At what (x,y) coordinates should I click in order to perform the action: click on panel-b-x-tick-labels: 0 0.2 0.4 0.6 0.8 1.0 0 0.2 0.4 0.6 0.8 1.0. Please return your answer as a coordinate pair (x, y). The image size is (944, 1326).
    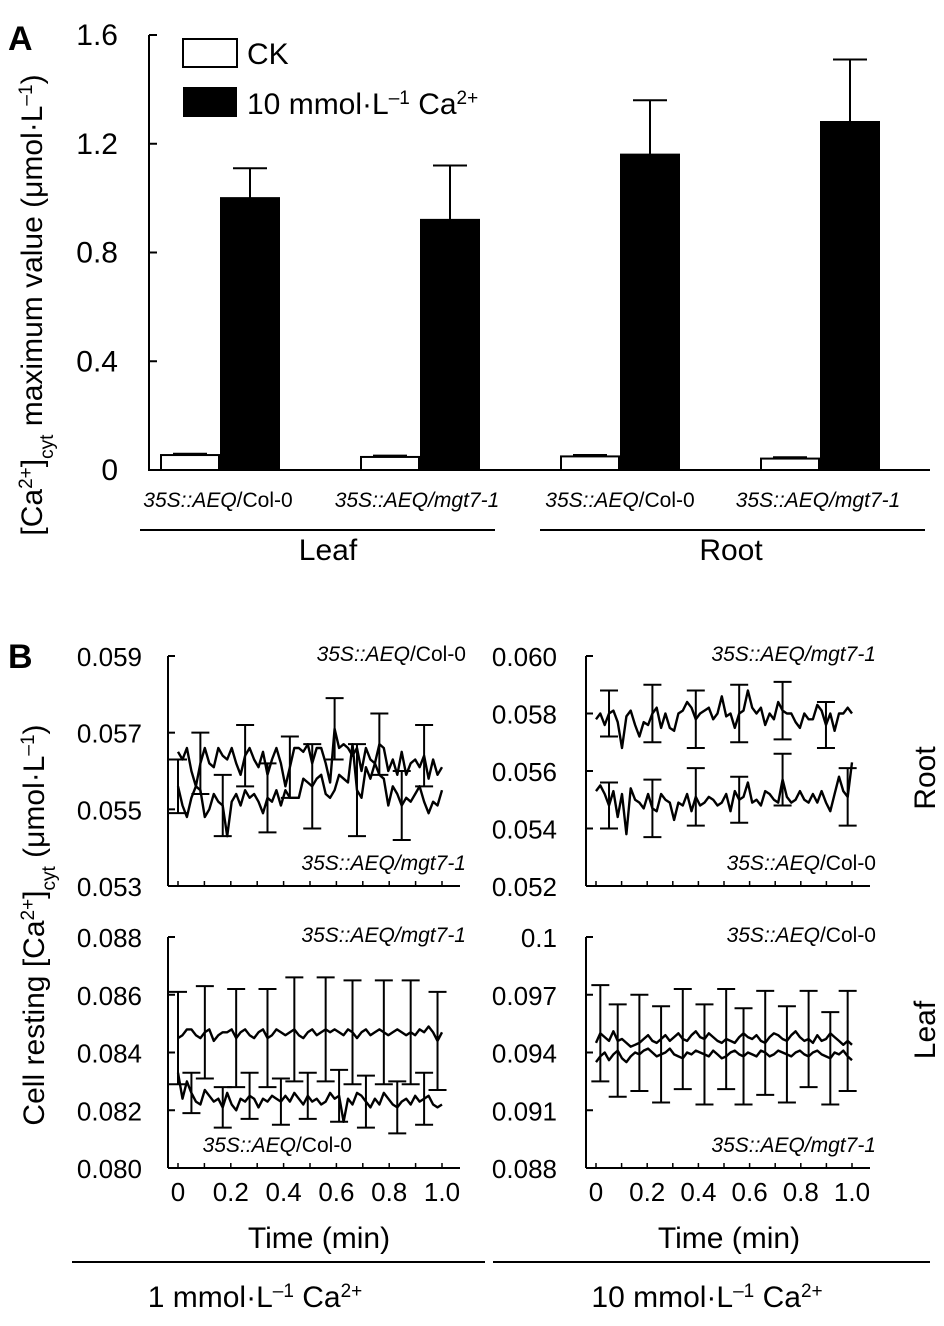
    Looking at the image, I should click on (520, 1192).